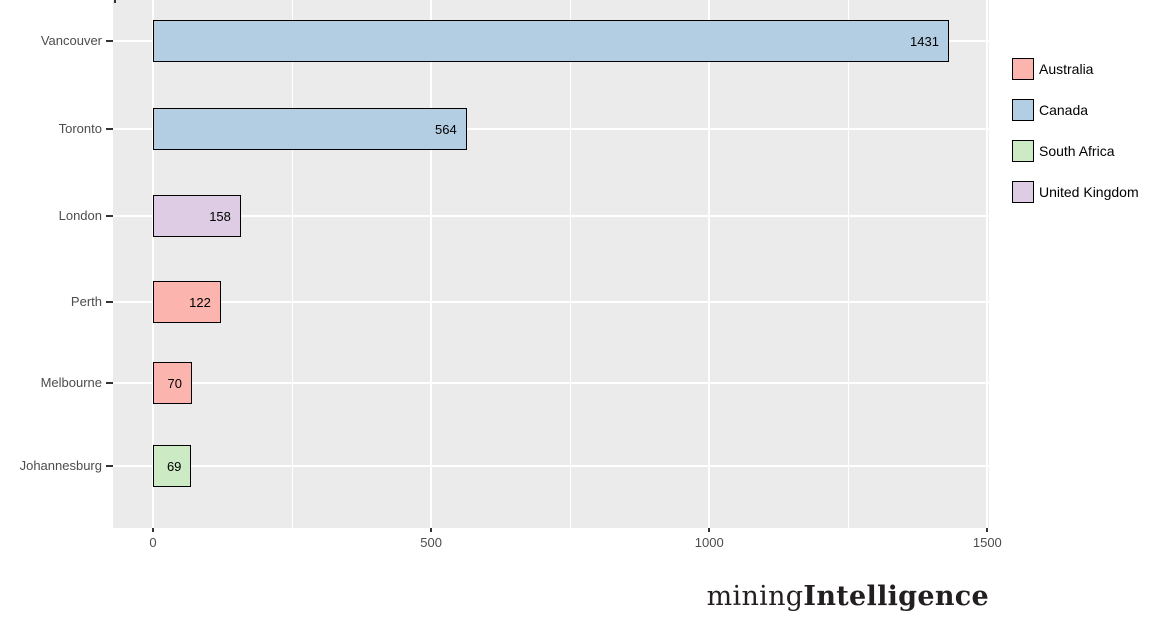 Image resolution: width=1153 pixels, height=630 pixels. Describe the element at coordinates (551, 302) in the screenshot. I see `major-gridline-y-perth` at that location.